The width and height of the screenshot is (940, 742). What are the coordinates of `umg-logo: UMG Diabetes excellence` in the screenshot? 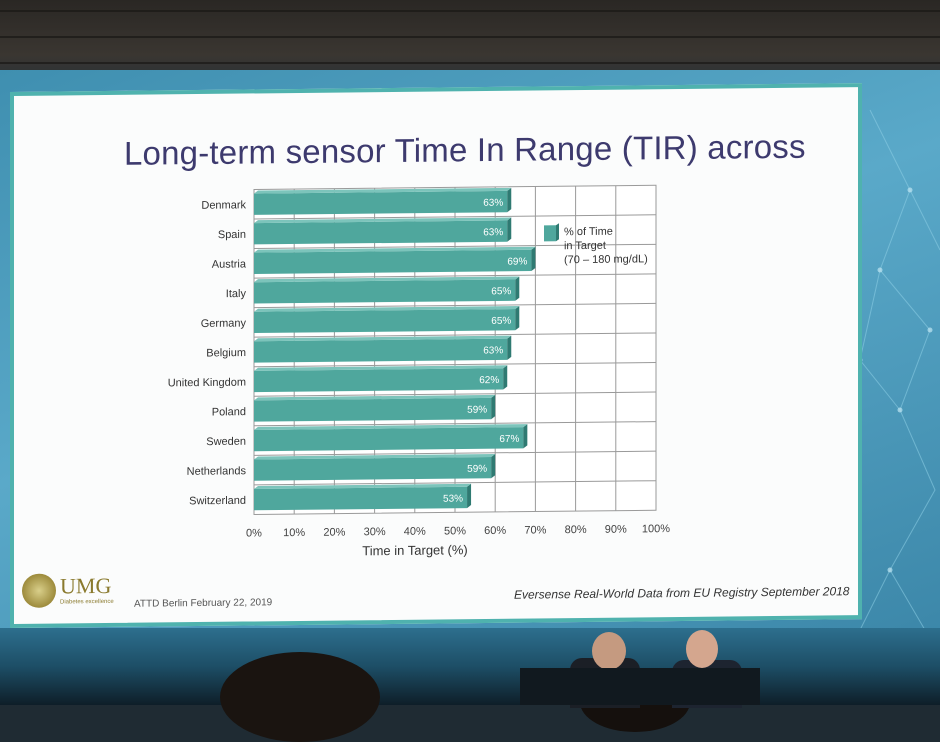 It's located at (70, 591).